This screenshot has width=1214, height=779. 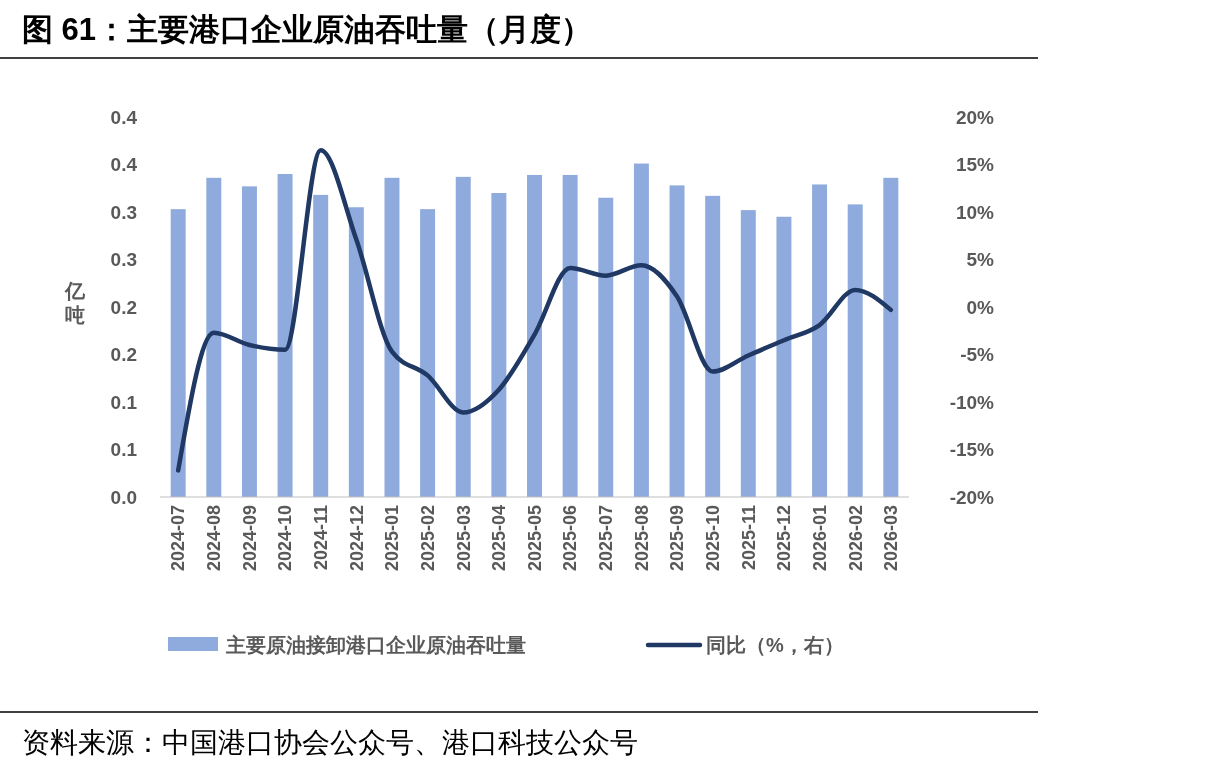 I want to click on y2-tick-label: 5%, so click(x=980, y=260).